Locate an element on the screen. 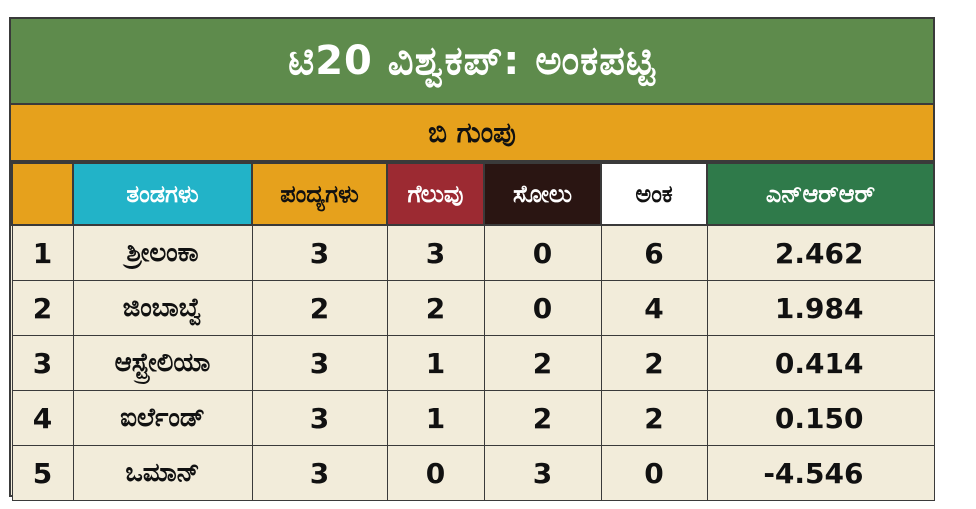  cell-nrr: 0.150 is located at coordinates (820, 418).